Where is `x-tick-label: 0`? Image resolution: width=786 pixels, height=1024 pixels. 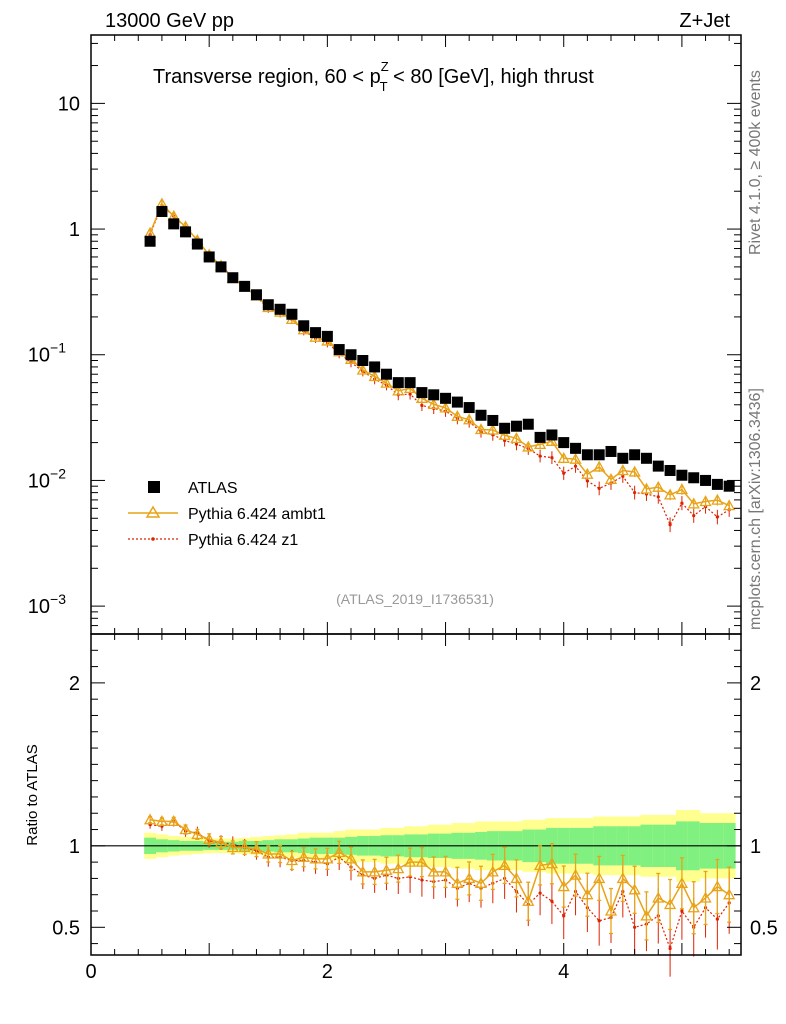
x-tick-label: 0 is located at coordinates (90, 972).